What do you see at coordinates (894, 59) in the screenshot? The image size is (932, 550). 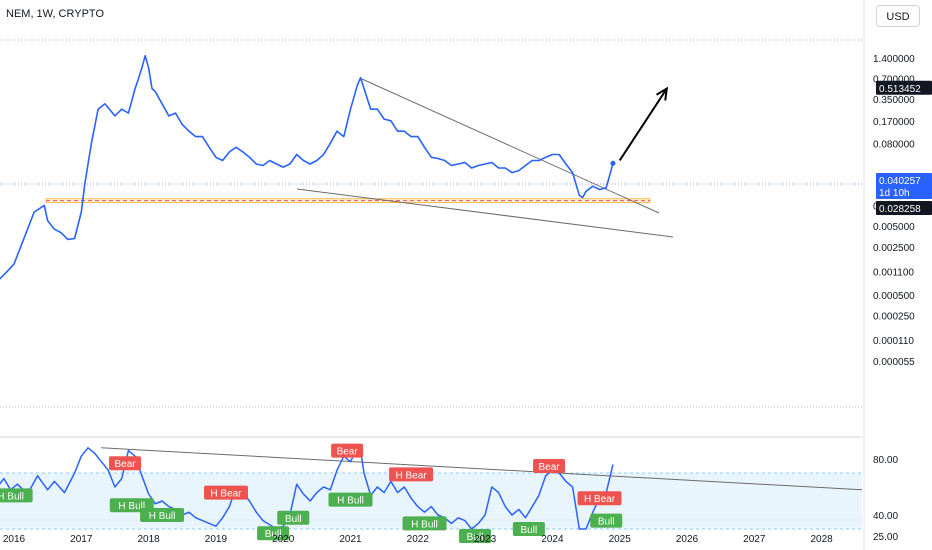 I see `y-tick-label: 1.400000` at bounding box center [894, 59].